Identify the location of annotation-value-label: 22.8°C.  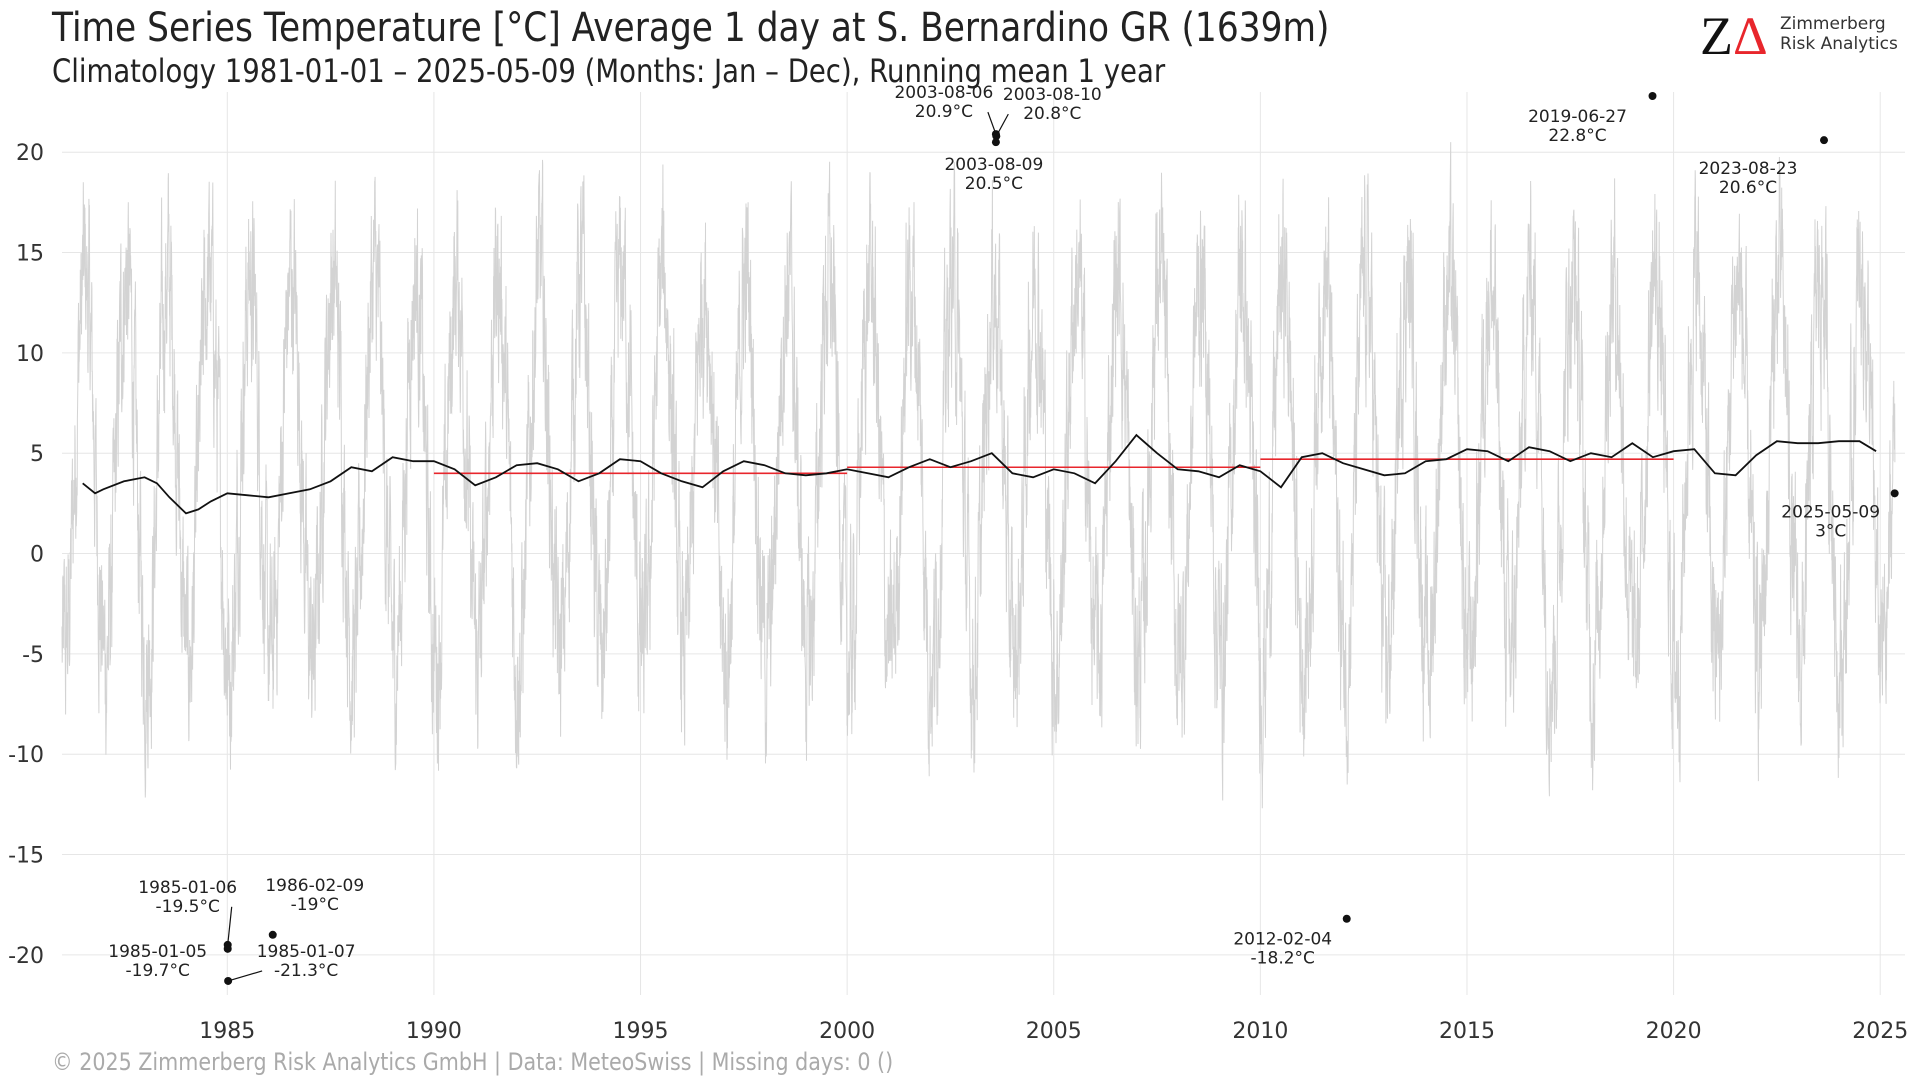
(1577, 136).